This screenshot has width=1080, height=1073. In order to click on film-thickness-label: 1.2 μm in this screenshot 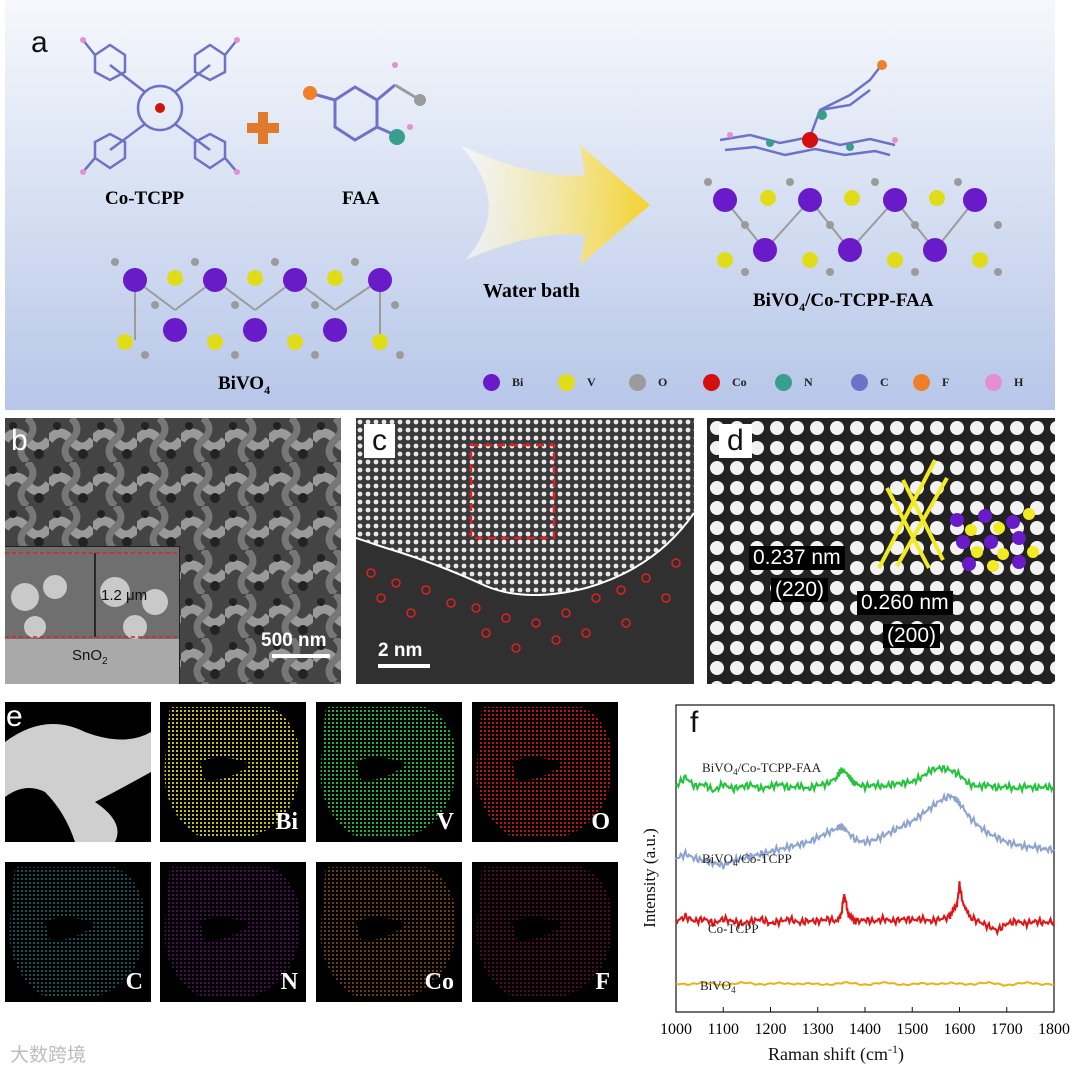, I will do `click(124, 595)`.